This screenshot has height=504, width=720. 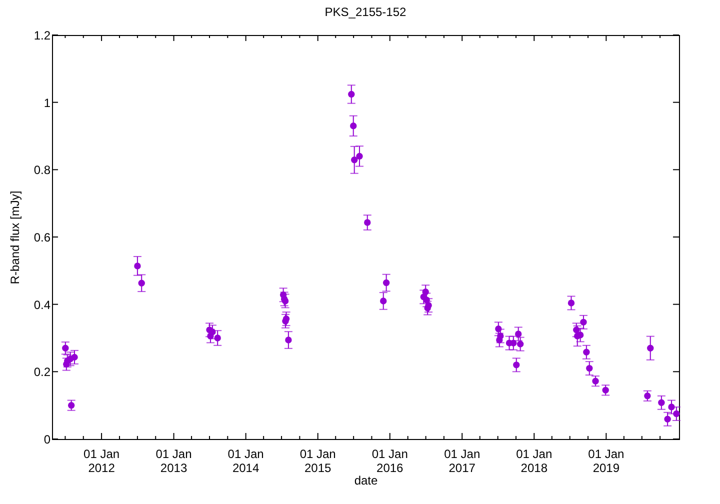 I want to click on y-tick-label: 0.4, so click(x=42, y=305).